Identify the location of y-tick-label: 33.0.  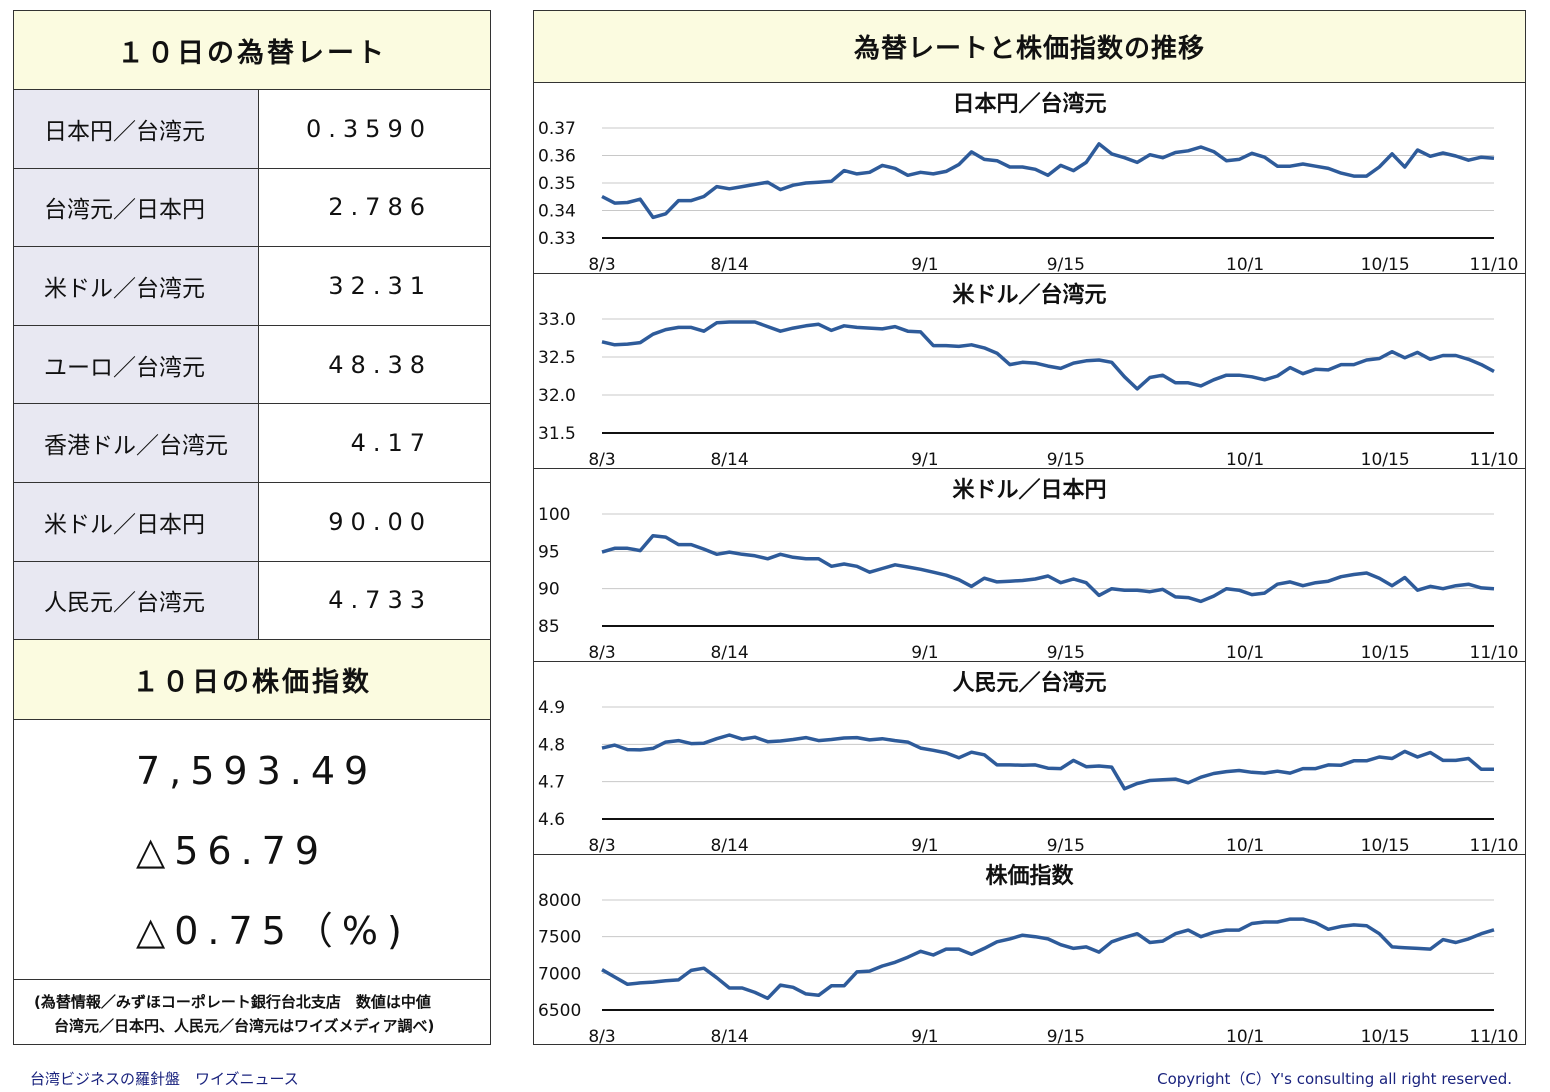
(557, 320).